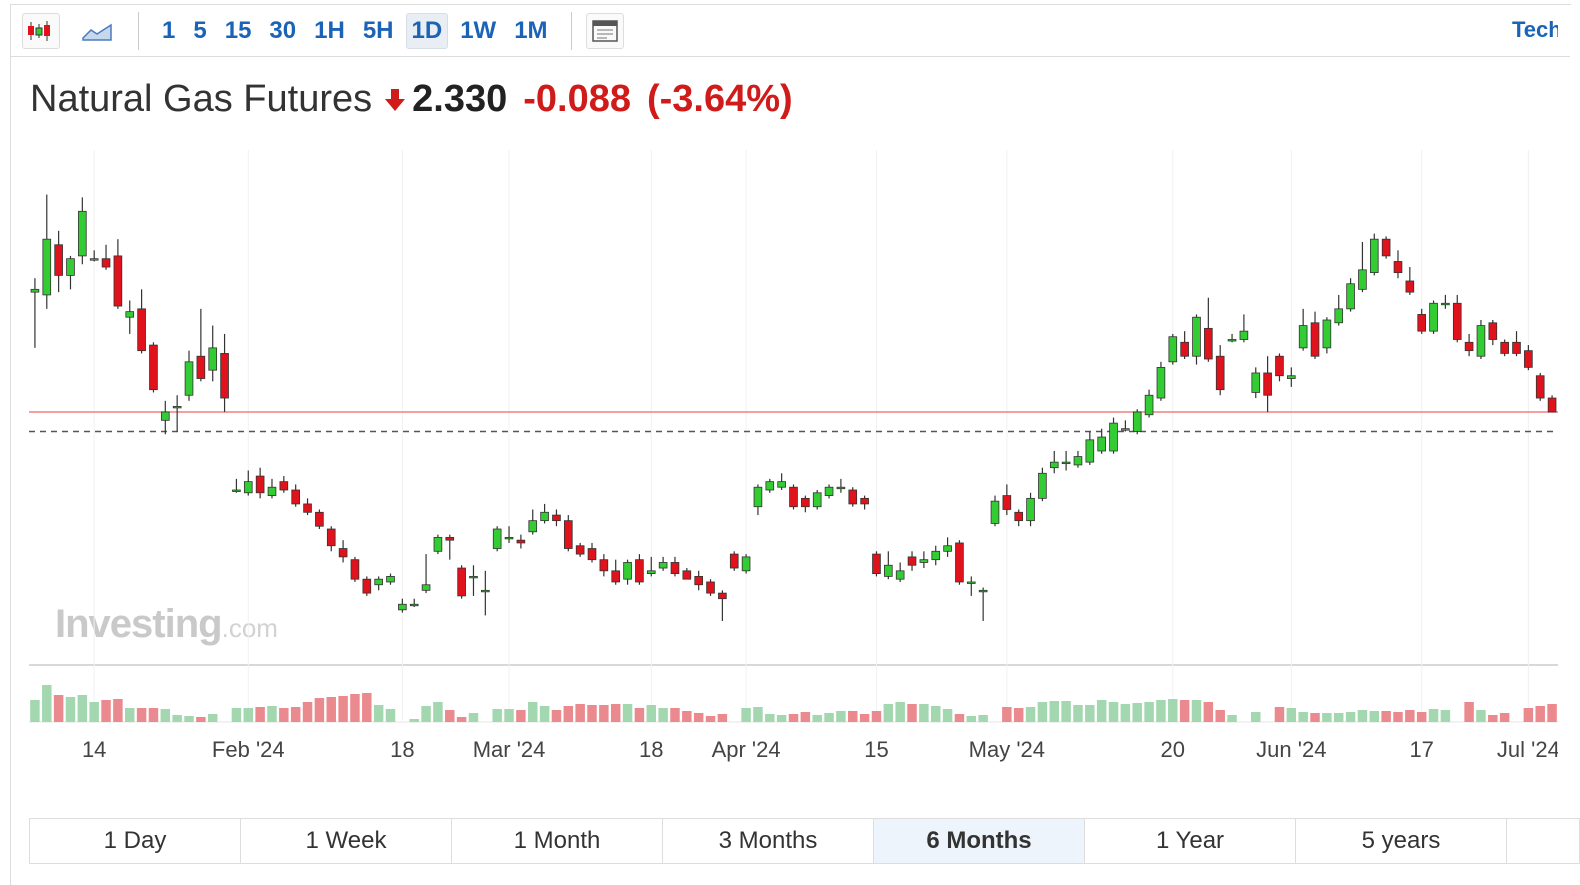 Image resolution: width=1580 pixels, height=885 pixels. Describe the element at coordinates (283, 30) in the screenshot. I see `interval-button: 30` at that location.